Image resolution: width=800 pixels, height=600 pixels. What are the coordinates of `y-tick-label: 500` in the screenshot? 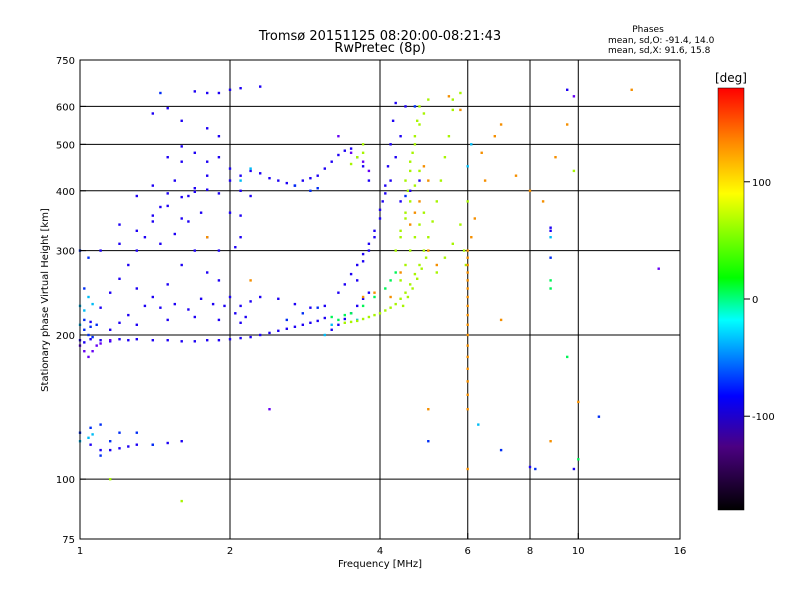 It's located at (65, 145).